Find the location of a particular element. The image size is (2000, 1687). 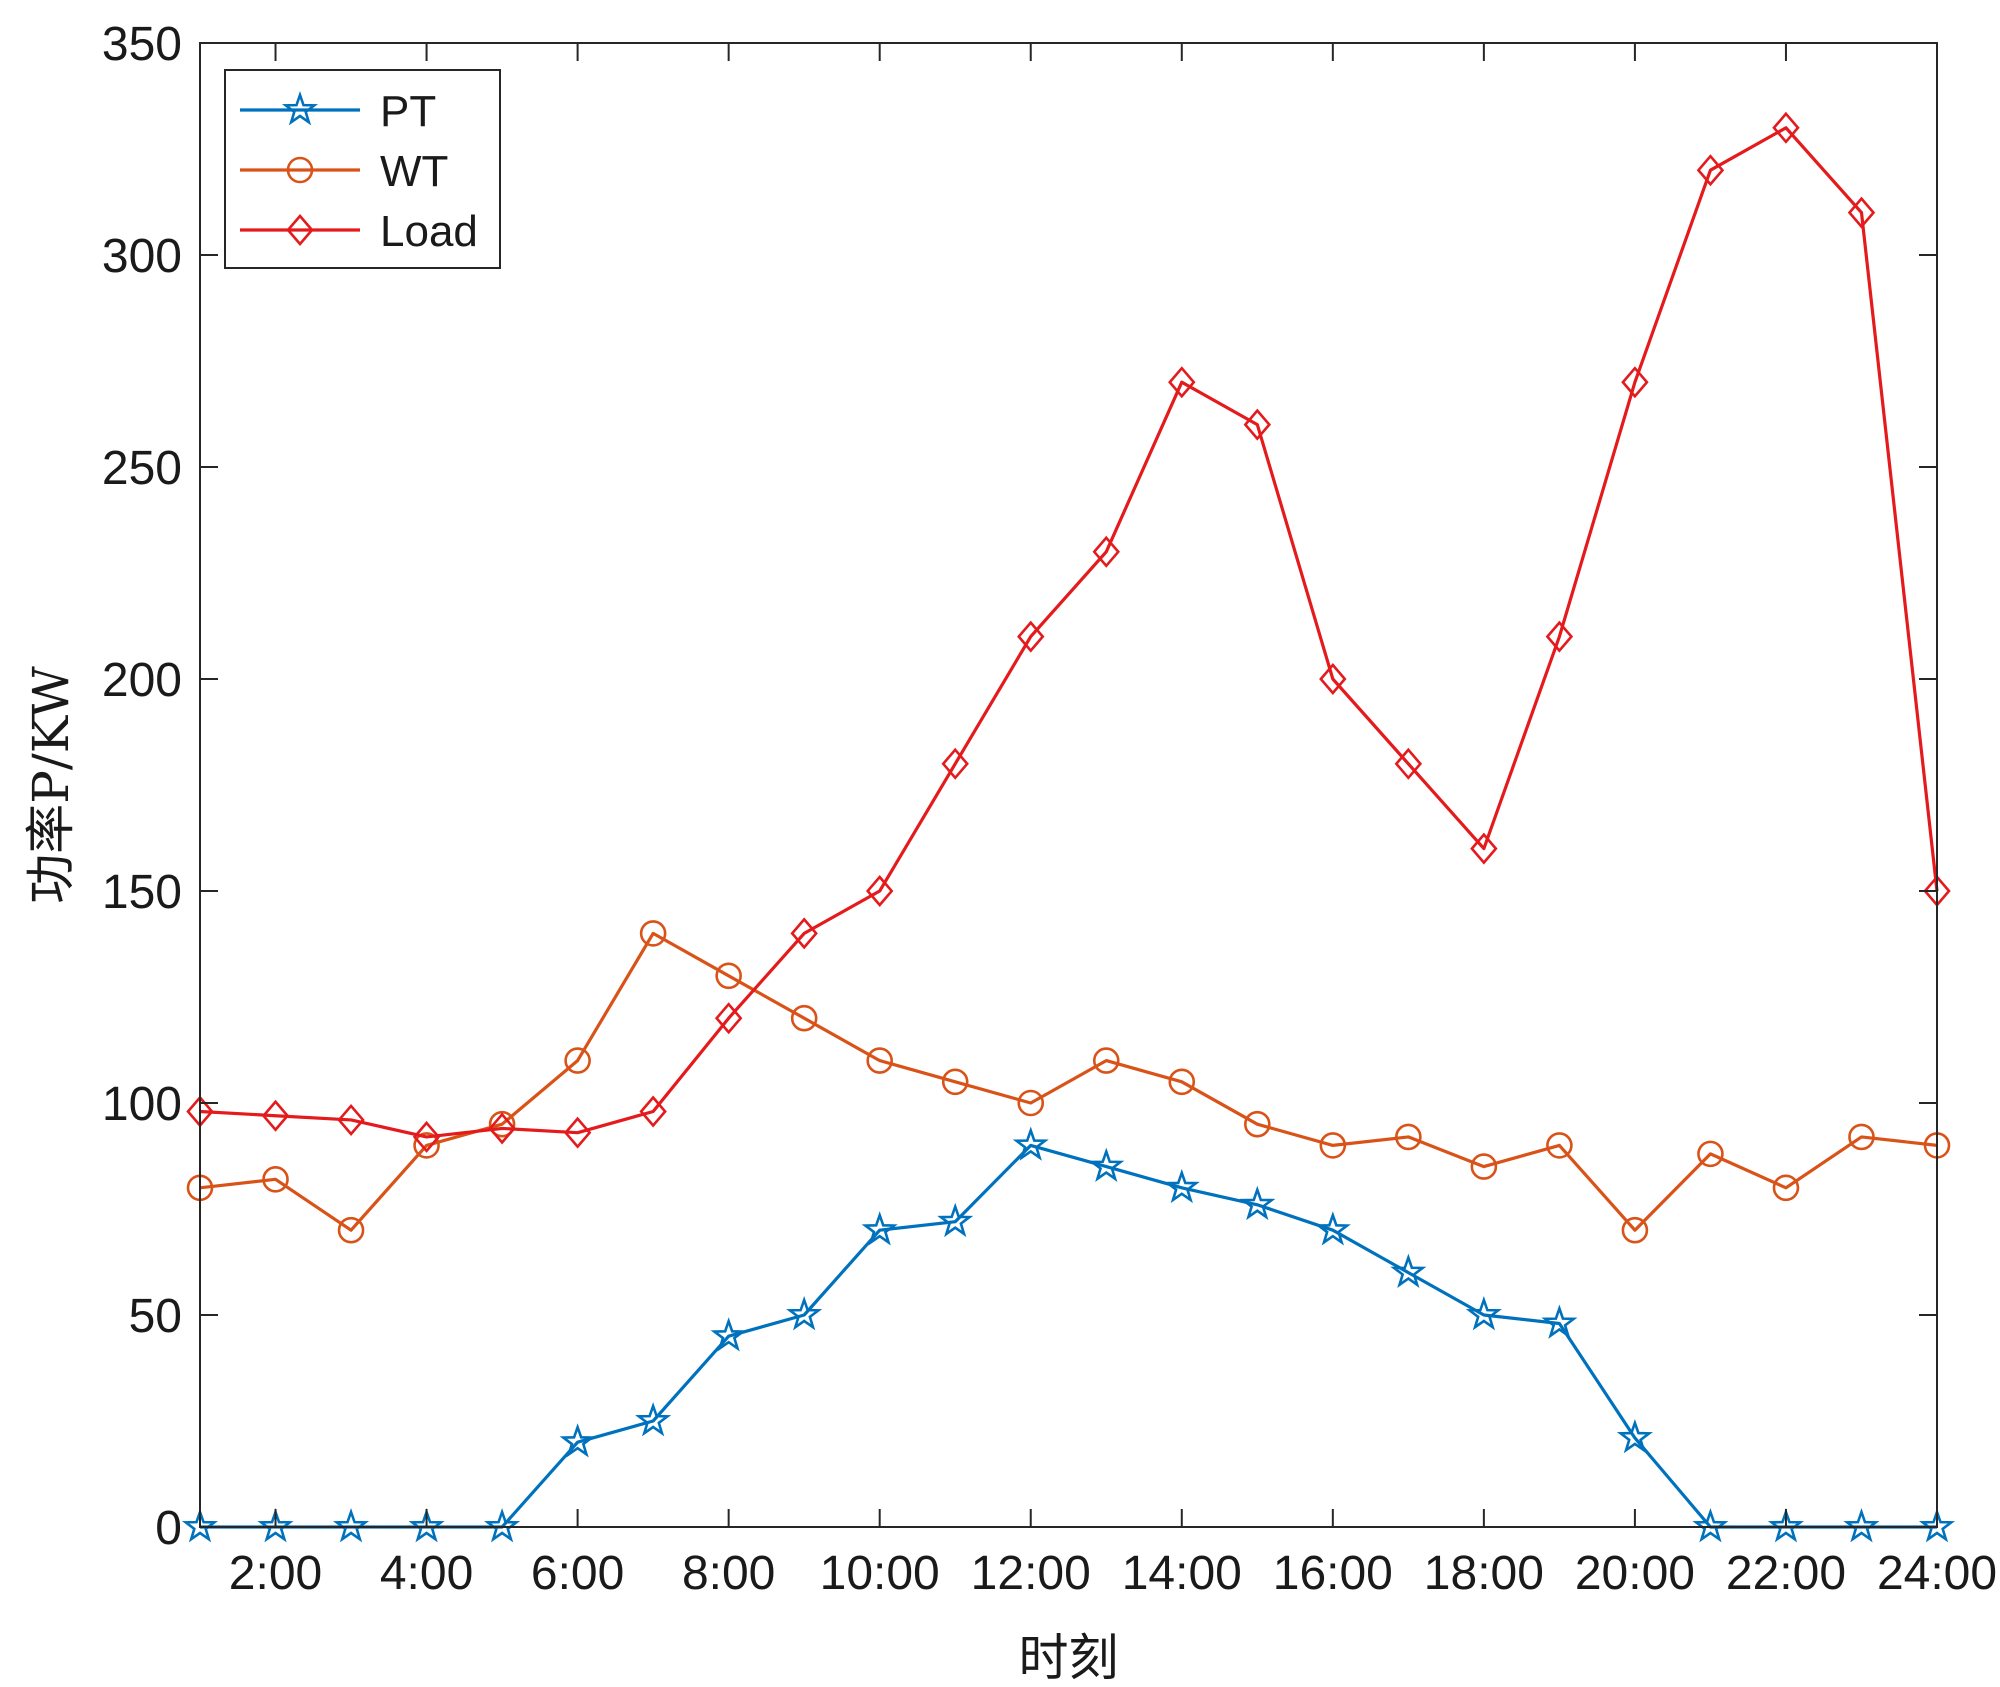

y-tick-label: 50 is located at coordinates (155, 1316).